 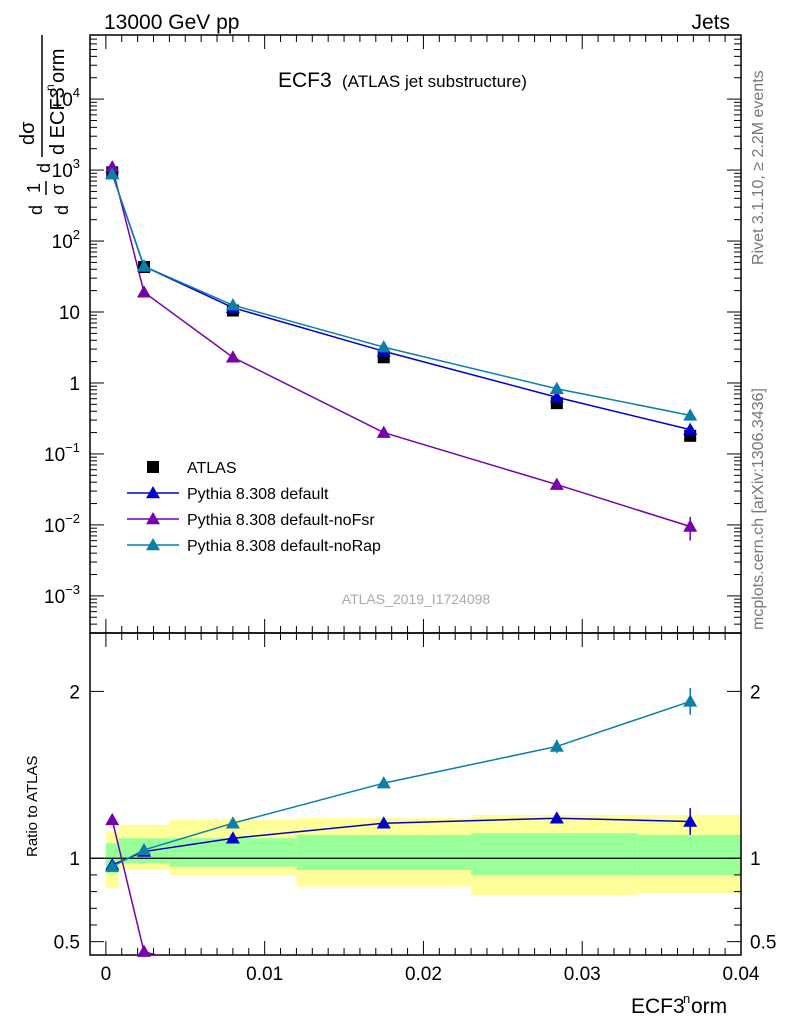 I want to click on main-y-axis-label: d d 1 σ d dσ d ECF3 n orm, so click(x=44, y=125).